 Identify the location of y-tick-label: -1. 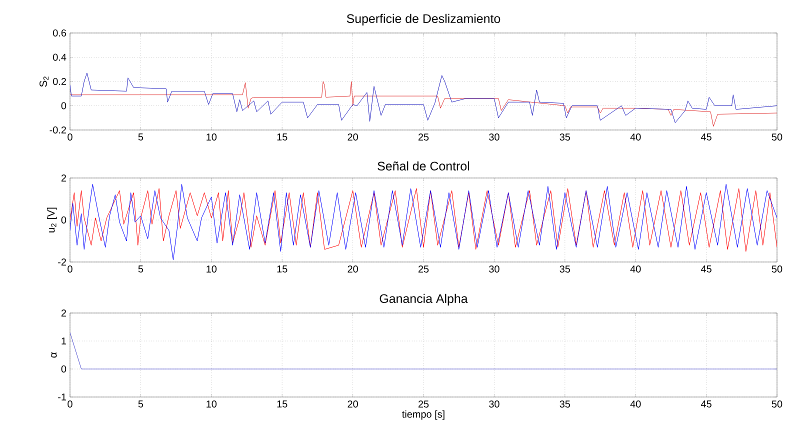
(62, 397).